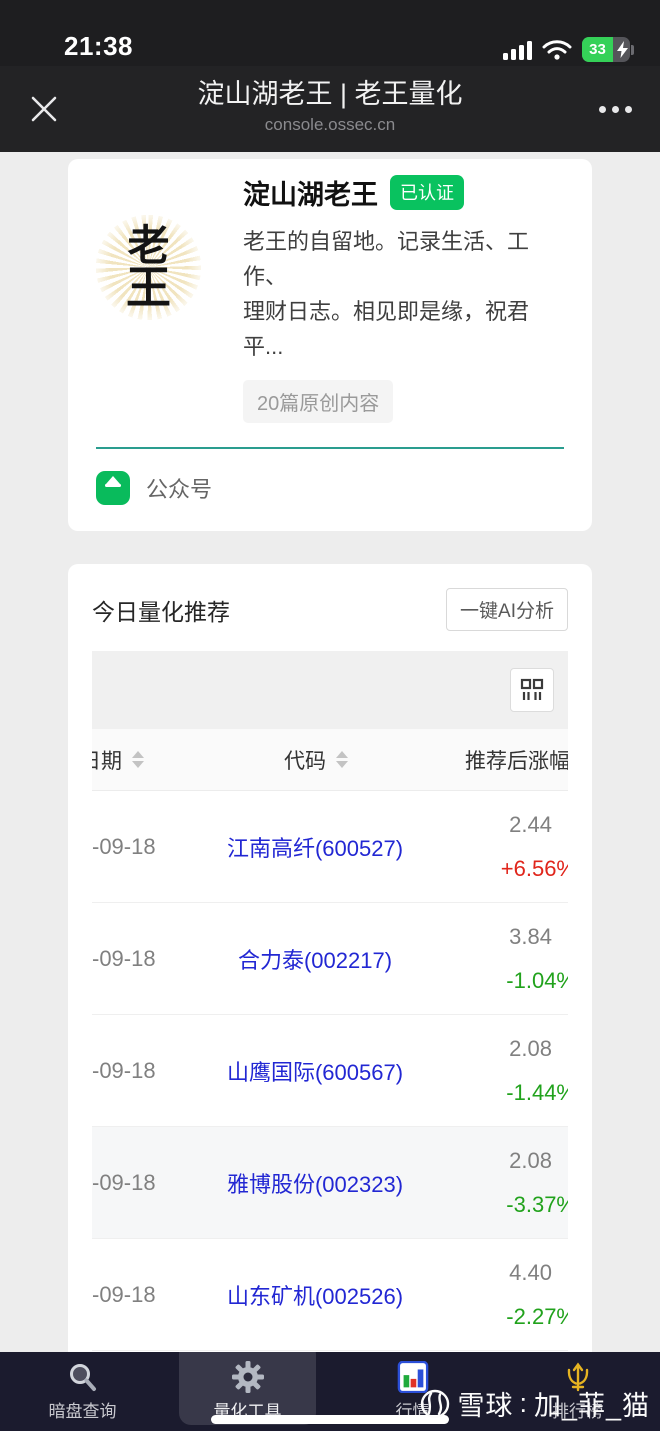 Image resolution: width=660 pixels, height=1431 pixels. What do you see at coordinates (537, 958) in the screenshot?
I see `cell-values: 3.84 -1.04%` at bounding box center [537, 958].